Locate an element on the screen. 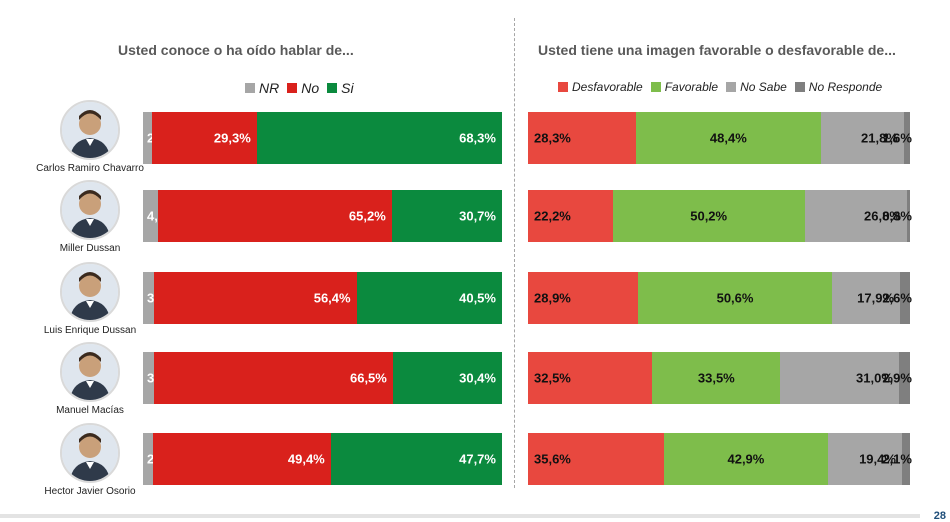  bar-segment-nr: 2,9% is located at coordinates (160, 459).